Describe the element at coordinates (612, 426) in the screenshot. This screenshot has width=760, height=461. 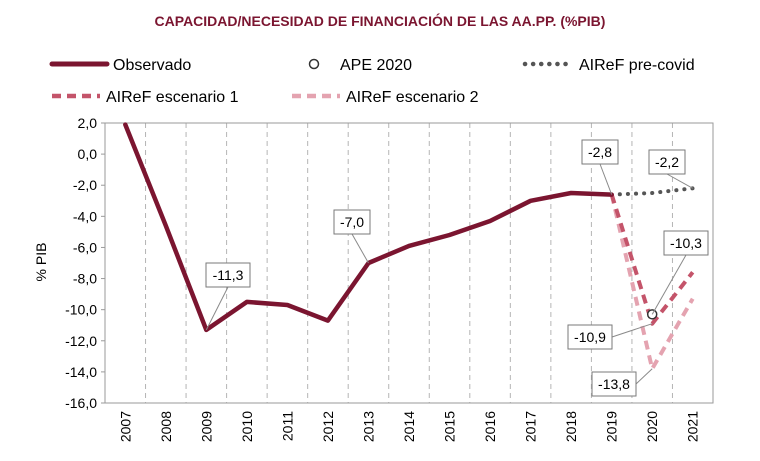
I see `x-tick-label: 2019` at that location.